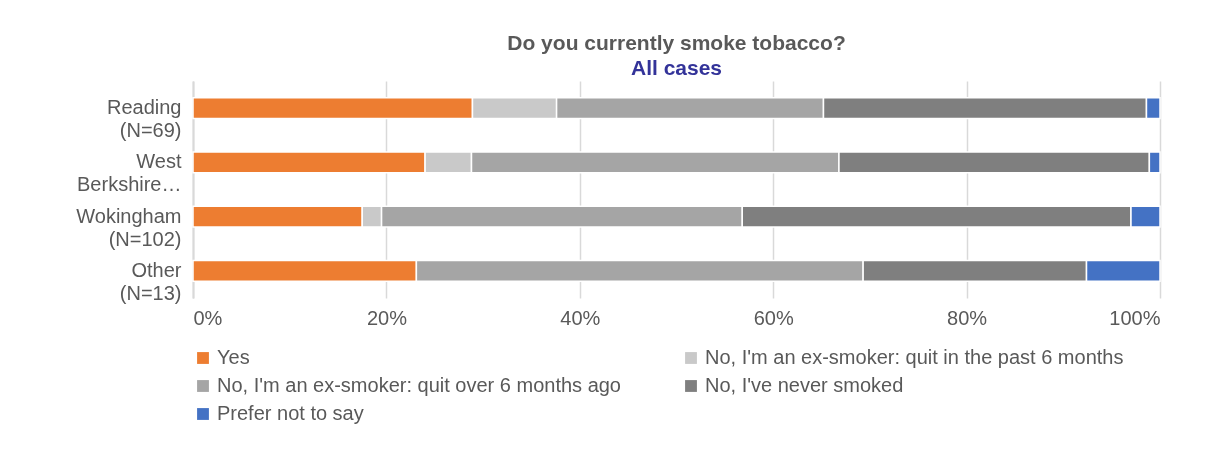  What do you see at coordinates (676, 42) in the screenshot?
I see `chart-title: Do you currently smoke tobacco?` at bounding box center [676, 42].